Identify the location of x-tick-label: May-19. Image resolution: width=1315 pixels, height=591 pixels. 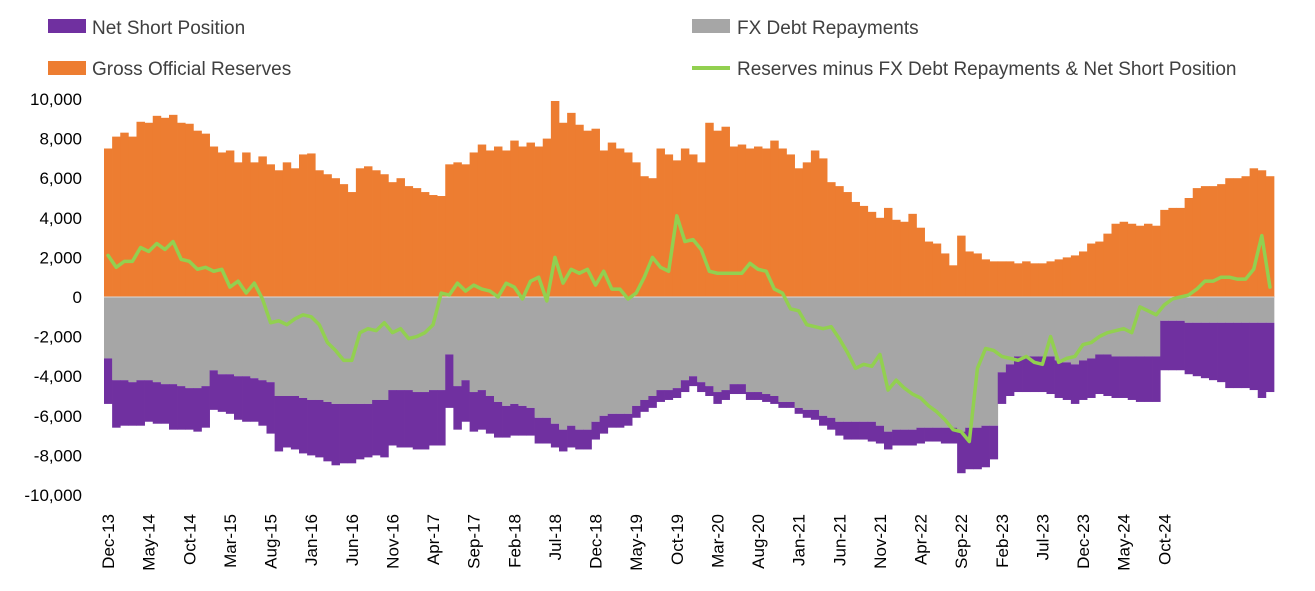
(636, 542).